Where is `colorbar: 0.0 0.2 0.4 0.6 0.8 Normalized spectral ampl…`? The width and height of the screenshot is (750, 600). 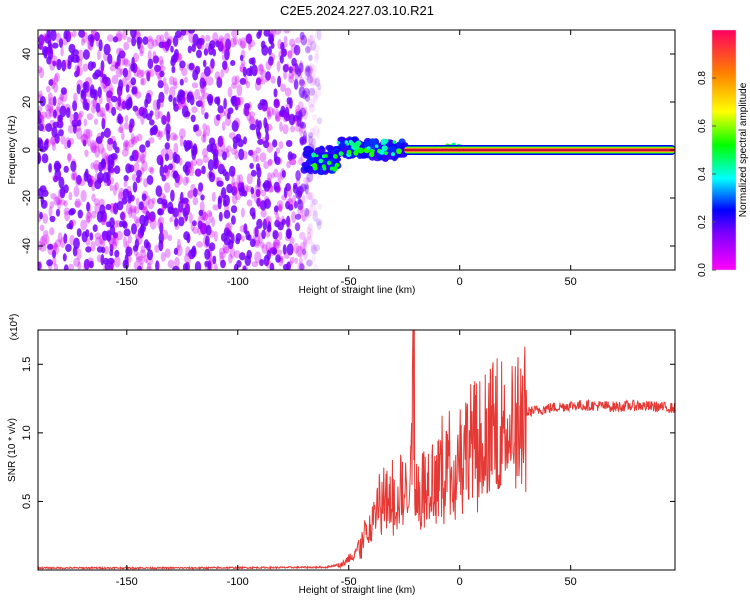
colorbar: 0.0 0.2 0.4 0.6 0.8 Normalized spectral ampl… is located at coordinates (723, 153).